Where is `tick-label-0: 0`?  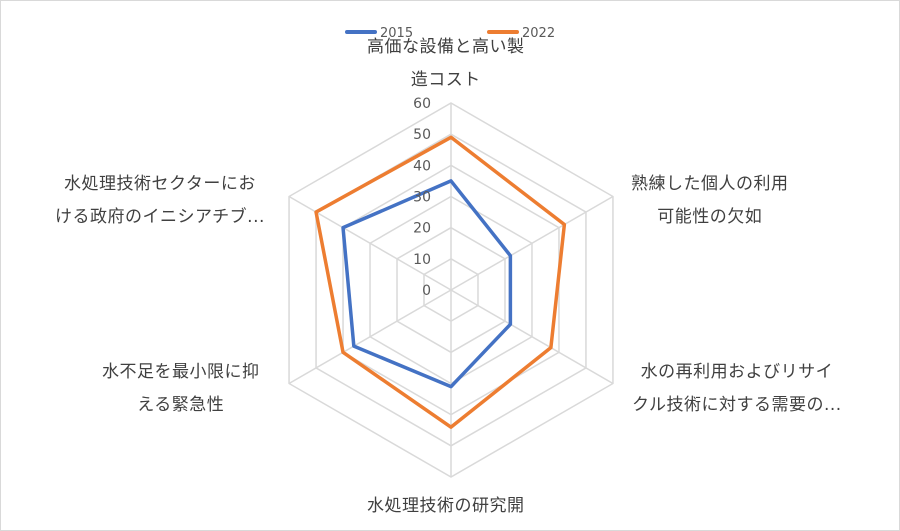
tick-label-0: 0 is located at coordinates (426, 291).